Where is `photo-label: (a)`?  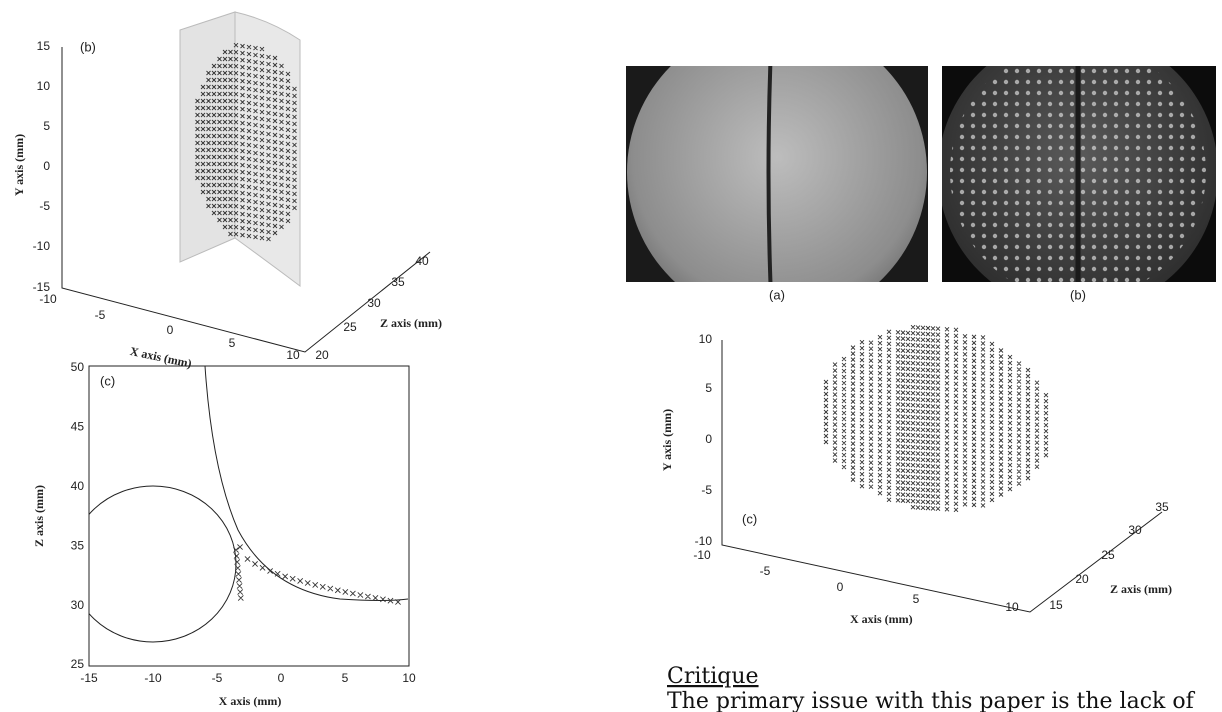 photo-label: (a) is located at coordinates (777, 294).